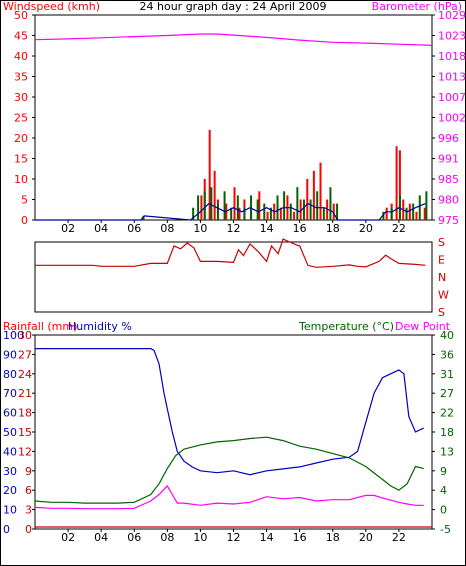 Image resolution: width=466 pixels, height=566 pixels. I want to click on temperature-tick-label: 9, so click(443, 471).